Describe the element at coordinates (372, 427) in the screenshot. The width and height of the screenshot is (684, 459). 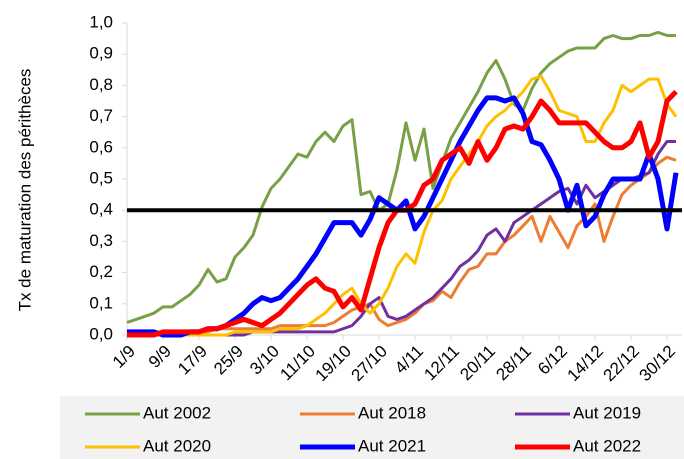
I see `legend-background` at that location.